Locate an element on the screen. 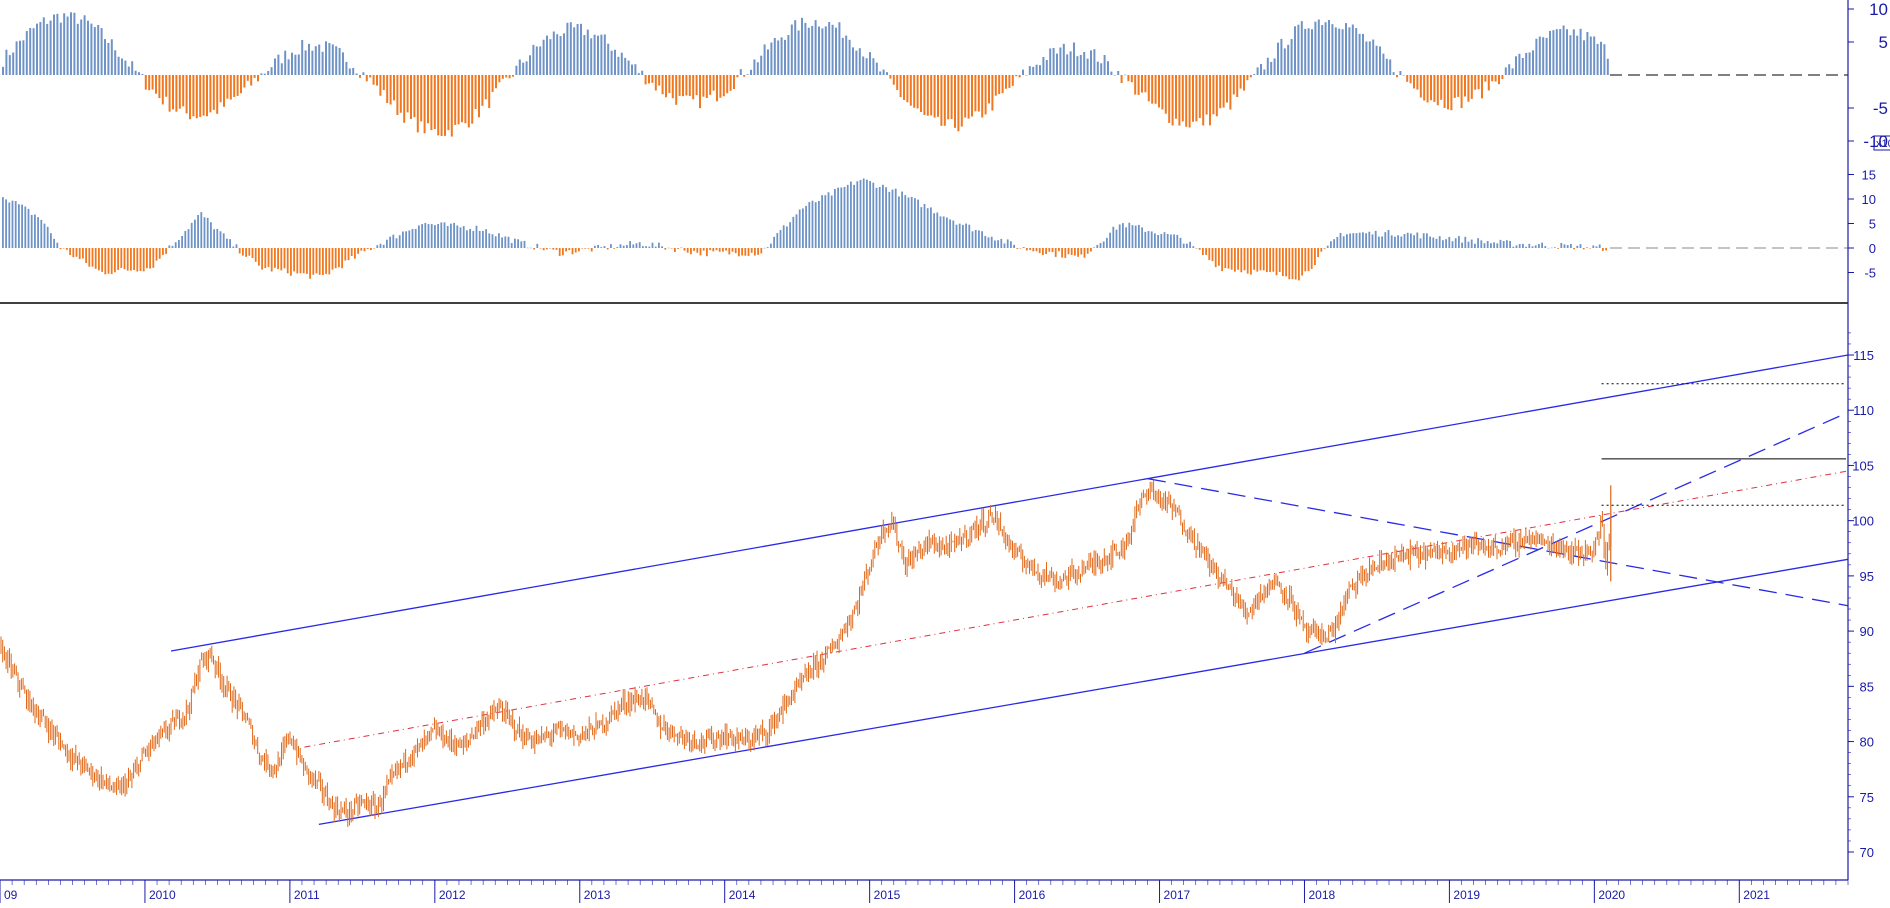 This screenshot has height=908, width=1890. price-ytick-label: 75 is located at coordinates (1867, 797).